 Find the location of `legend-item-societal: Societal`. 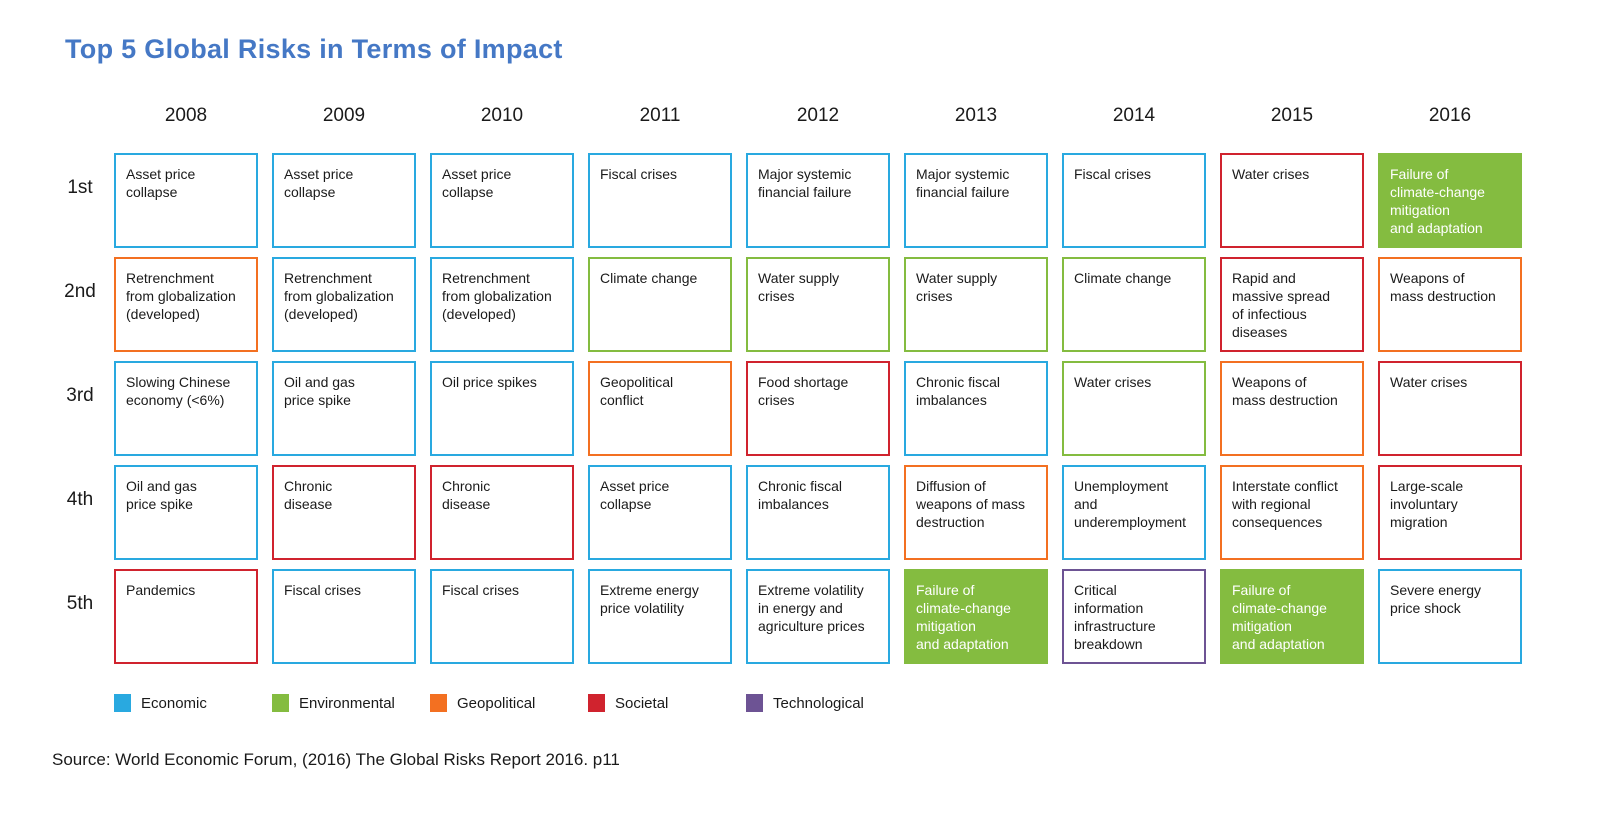

legend-item-societal: Societal is located at coordinates (667, 703).